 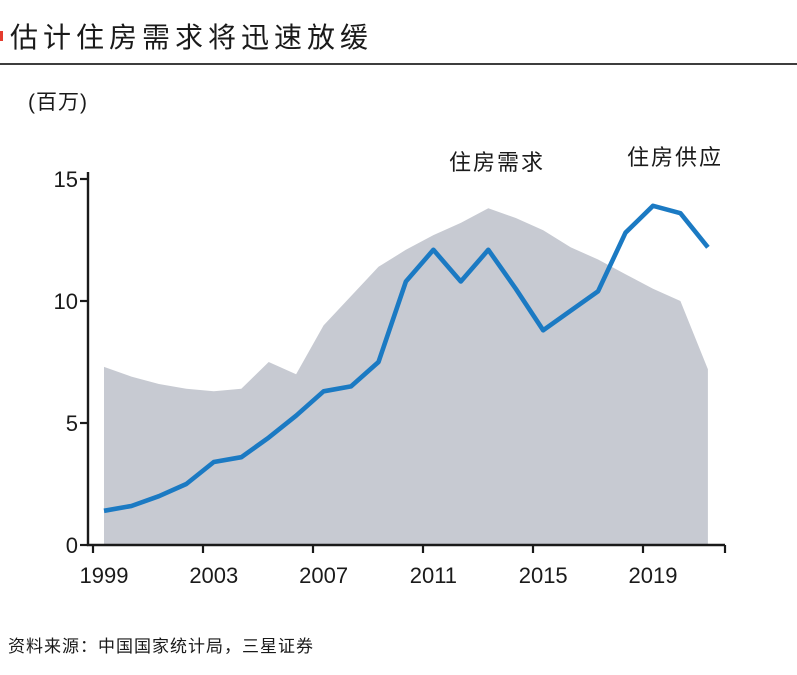 I want to click on title-divider, so click(x=398, y=64).